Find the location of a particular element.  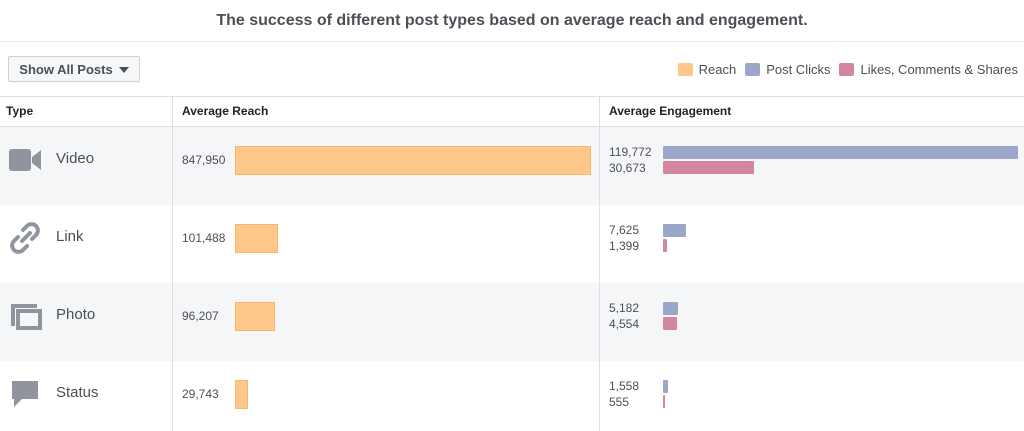

likes-value: 4,554 is located at coordinates (624, 324).